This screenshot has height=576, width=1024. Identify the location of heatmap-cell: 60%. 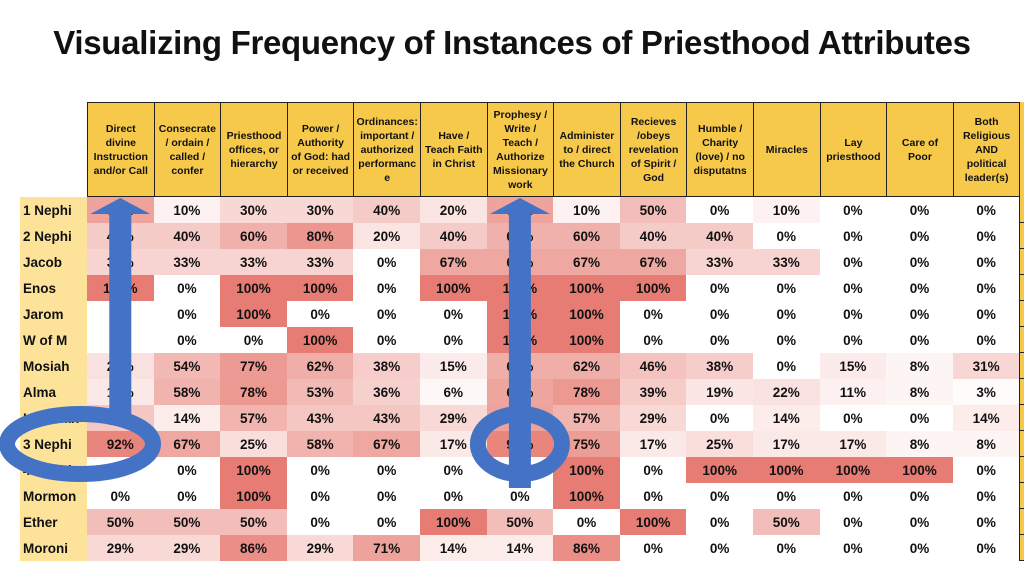
(520, 236).